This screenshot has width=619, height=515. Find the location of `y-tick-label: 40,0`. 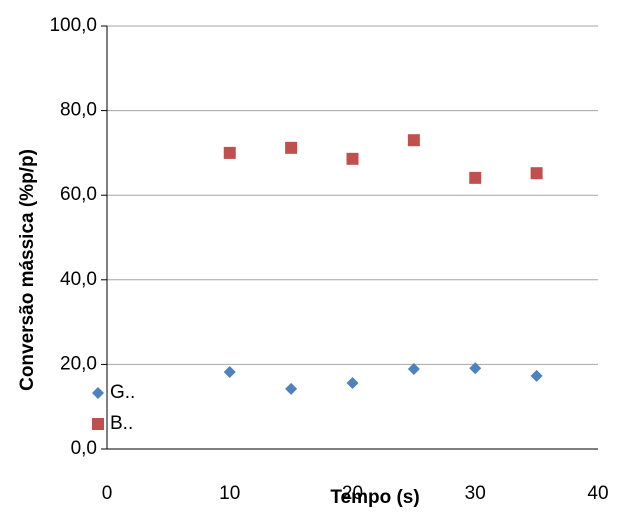

y-tick-label: 40,0 is located at coordinates (78, 279).